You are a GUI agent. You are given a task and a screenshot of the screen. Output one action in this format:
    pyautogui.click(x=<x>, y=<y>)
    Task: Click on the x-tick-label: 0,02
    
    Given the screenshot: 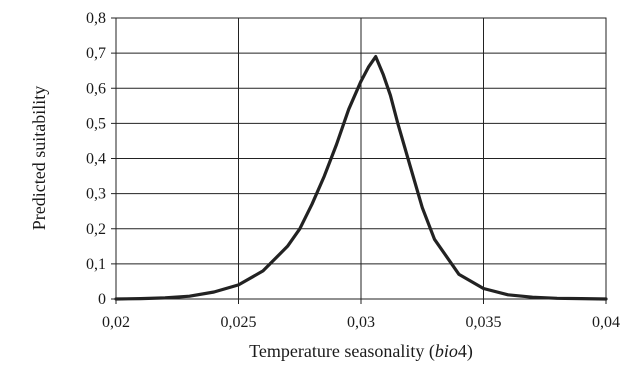 What is the action you would take?
    pyautogui.click(x=116, y=322)
    